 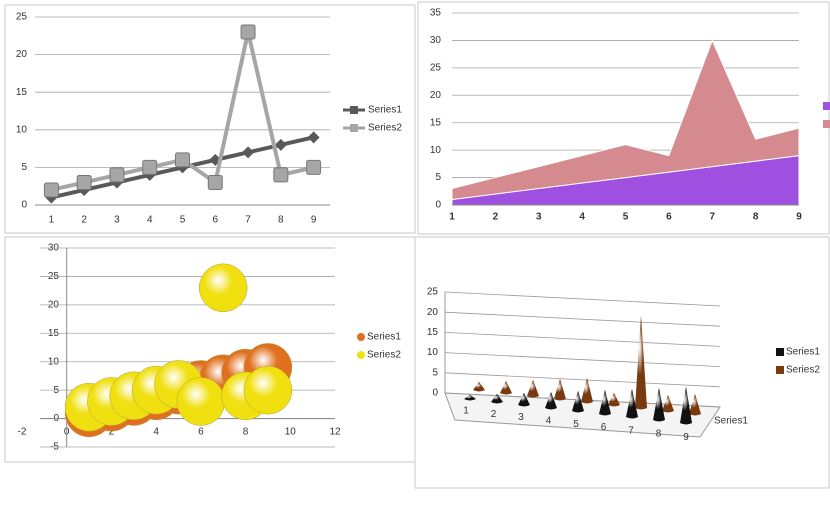 What do you see at coordinates (291, 432) in the screenshot?
I see `x-tick-label: 10` at bounding box center [291, 432].